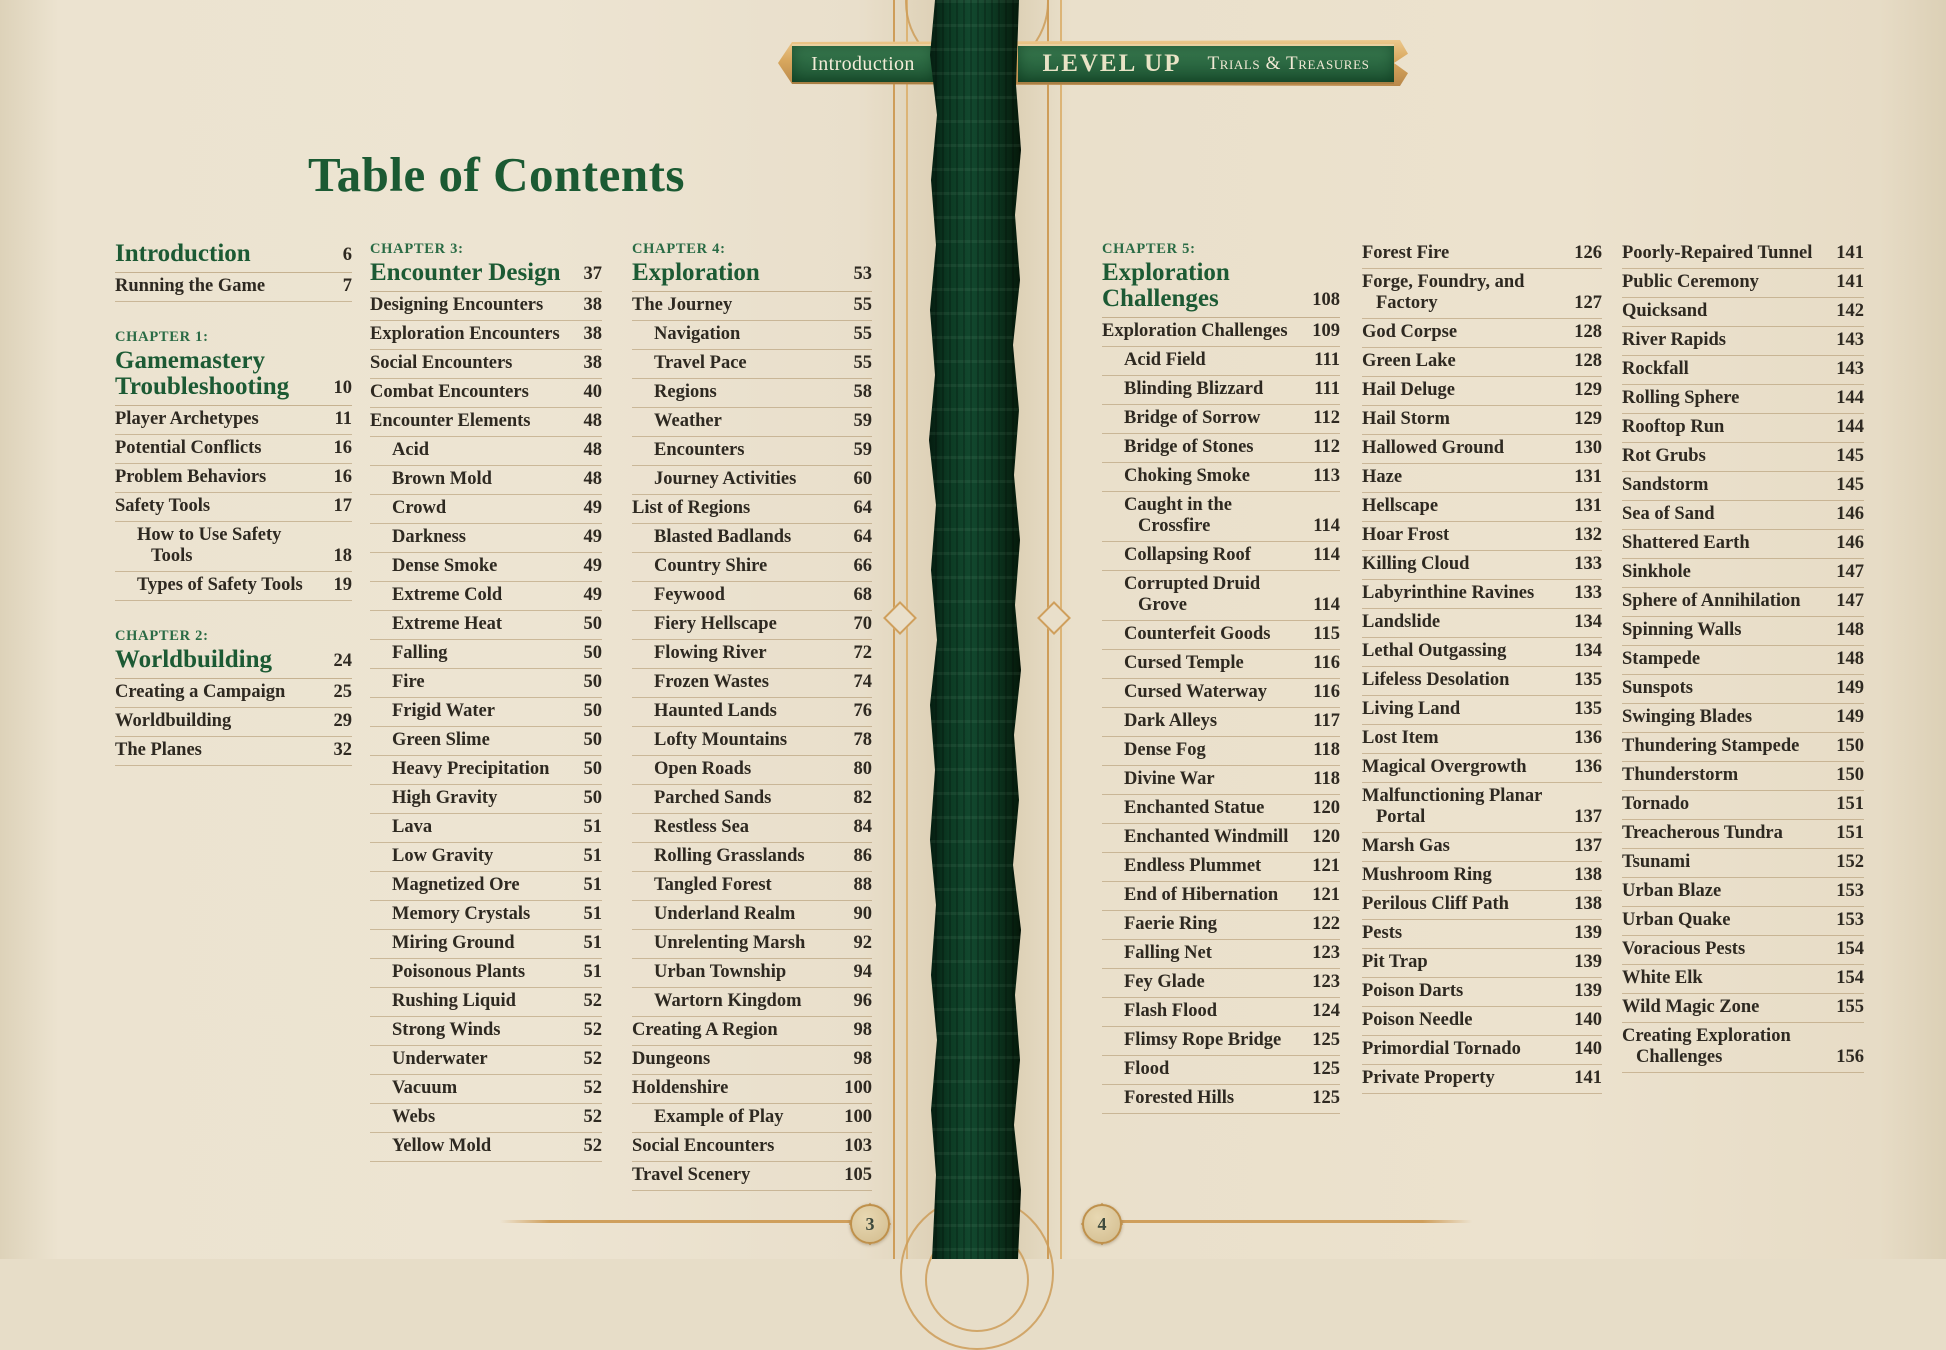 The height and width of the screenshot is (1350, 1946). Describe the element at coordinates (486, 915) in the screenshot. I see `toc-sub-entry: Memory Crystals 51` at that location.